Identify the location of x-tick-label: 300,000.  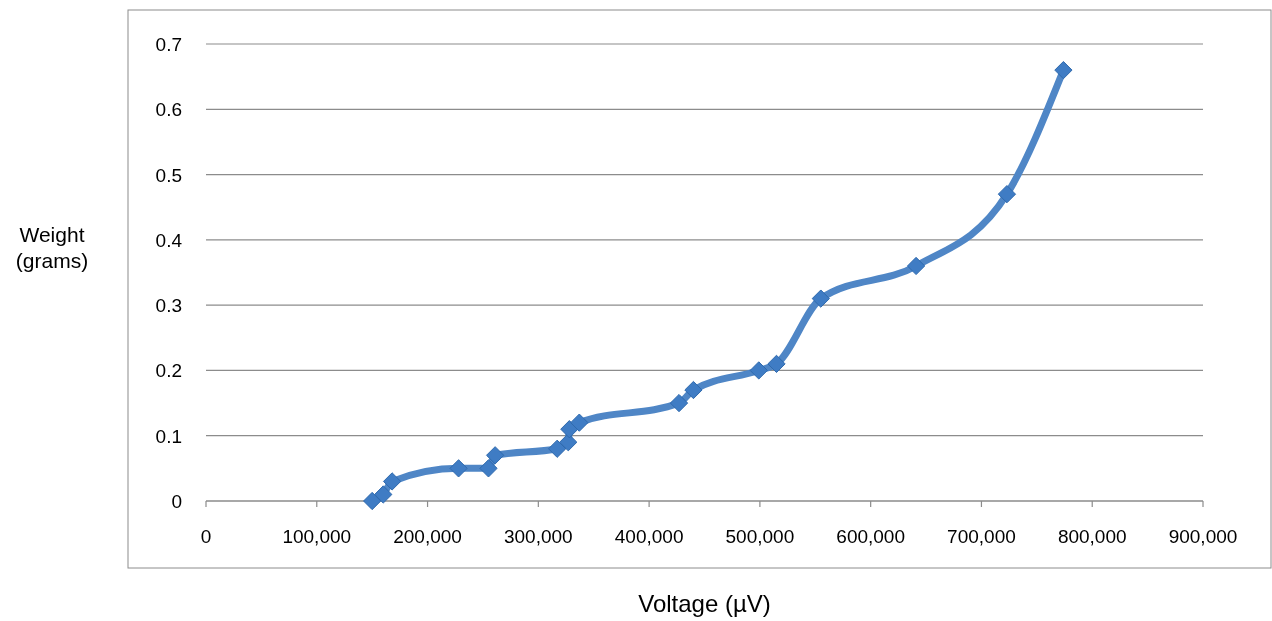
(538, 536).